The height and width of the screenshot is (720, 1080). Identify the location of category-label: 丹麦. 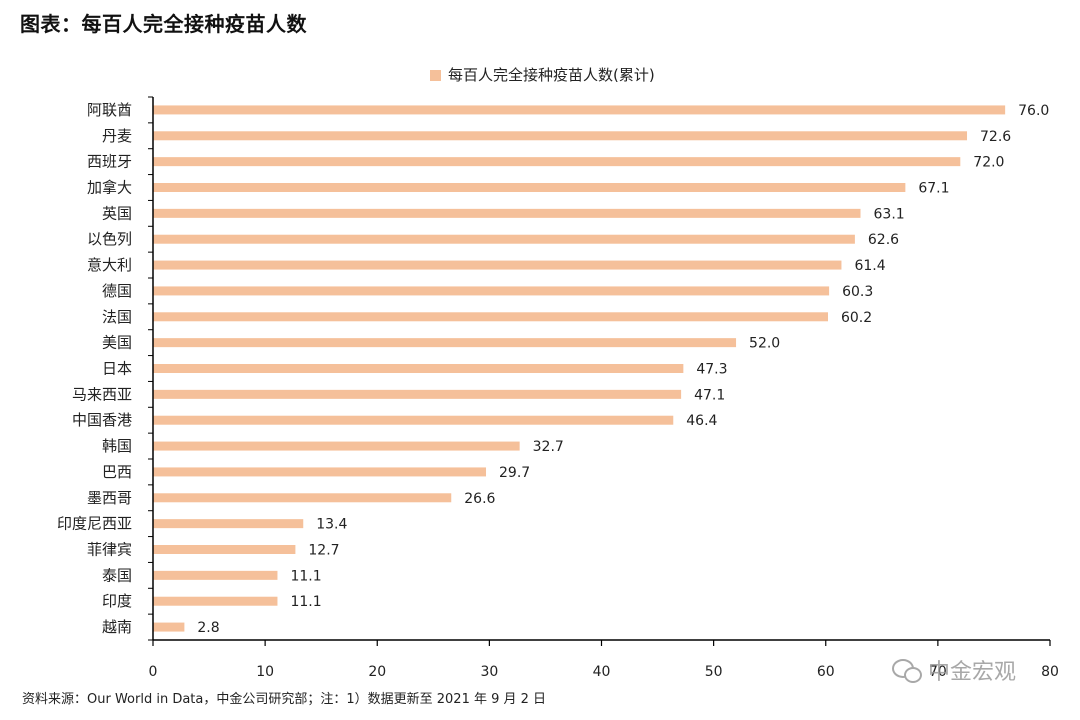
(117, 136).